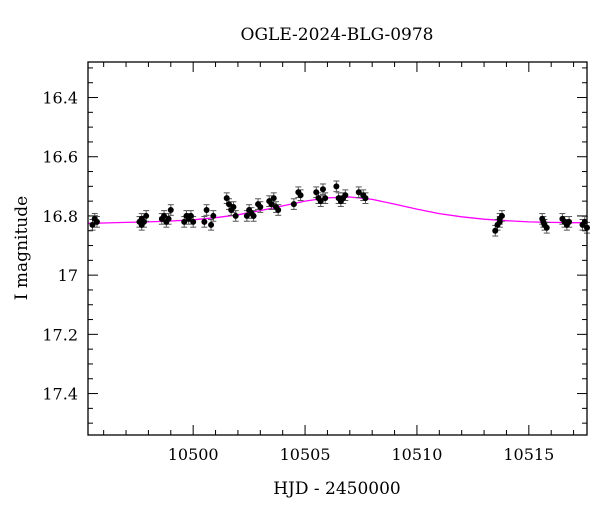 The width and height of the screenshot is (600, 512). Describe the element at coordinates (337, 489) in the screenshot. I see `x-axis-label: HJD - 2450000` at that location.